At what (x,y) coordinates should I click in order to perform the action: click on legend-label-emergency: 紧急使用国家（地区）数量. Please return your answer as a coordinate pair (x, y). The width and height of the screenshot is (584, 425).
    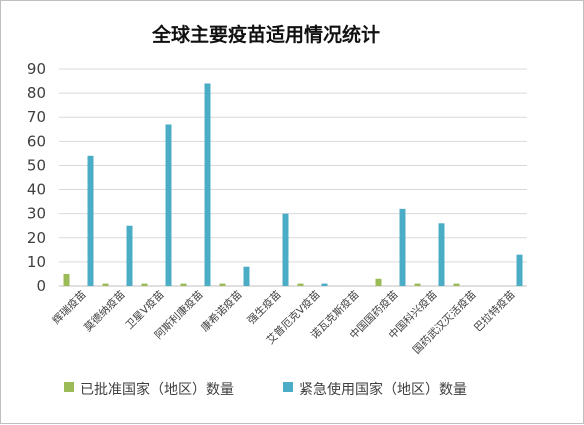
    Looking at the image, I should click on (383, 389).